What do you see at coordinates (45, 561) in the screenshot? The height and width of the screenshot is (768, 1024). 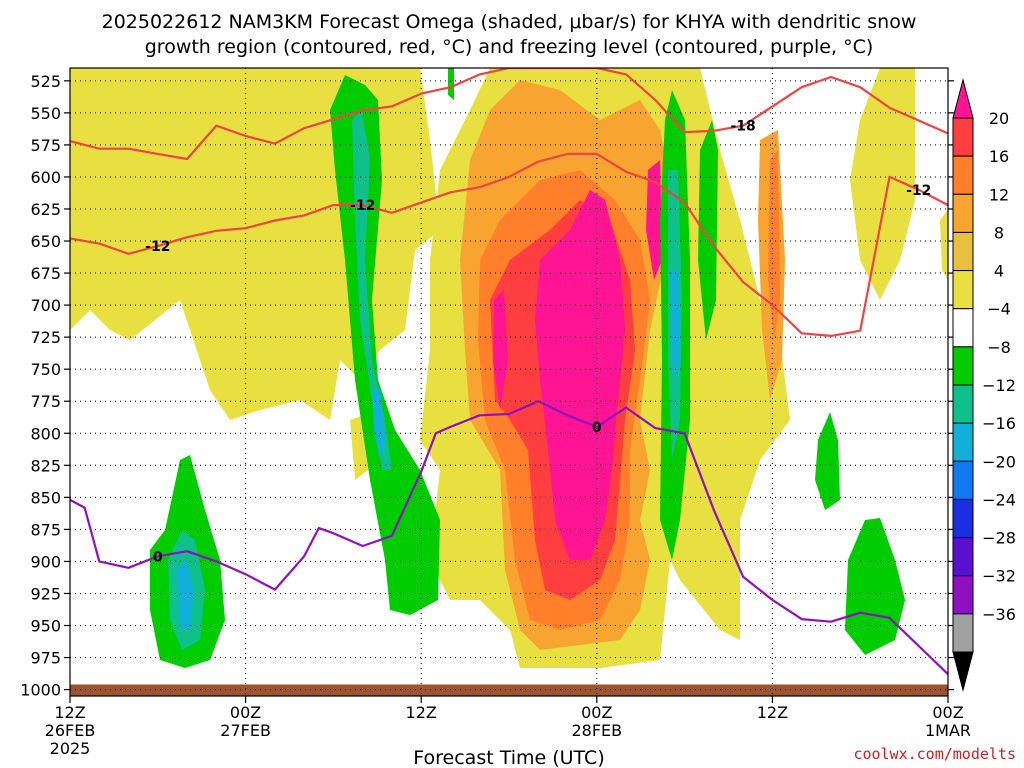 I see `y-tick-label: 900` at bounding box center [45, 561].